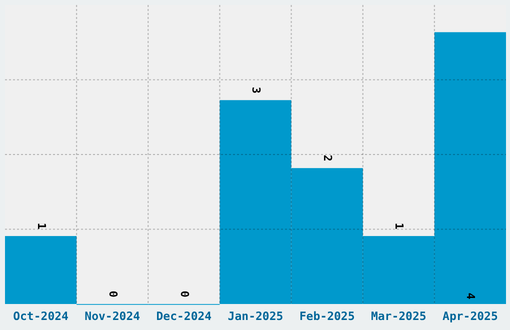 This screenshot has height=330, width=510. Describe the element at coordinates (41, 316) in the screenshot. I see `x-tick-label: Oct-2024` at that location.